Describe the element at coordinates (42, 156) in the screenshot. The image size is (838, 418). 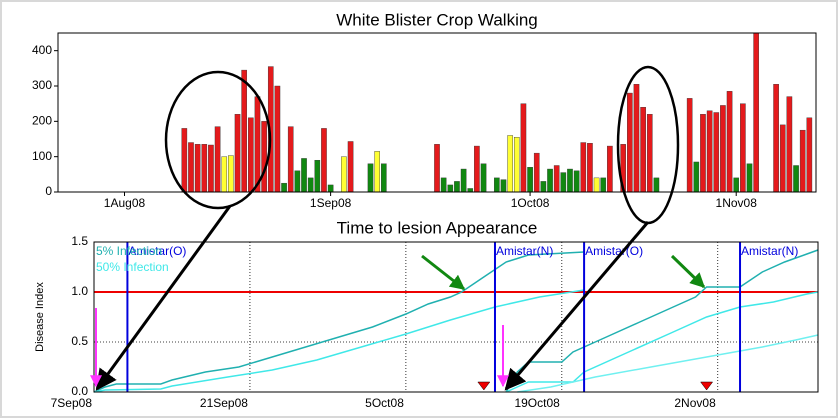
I see `y-tick-label: 100` at that location.